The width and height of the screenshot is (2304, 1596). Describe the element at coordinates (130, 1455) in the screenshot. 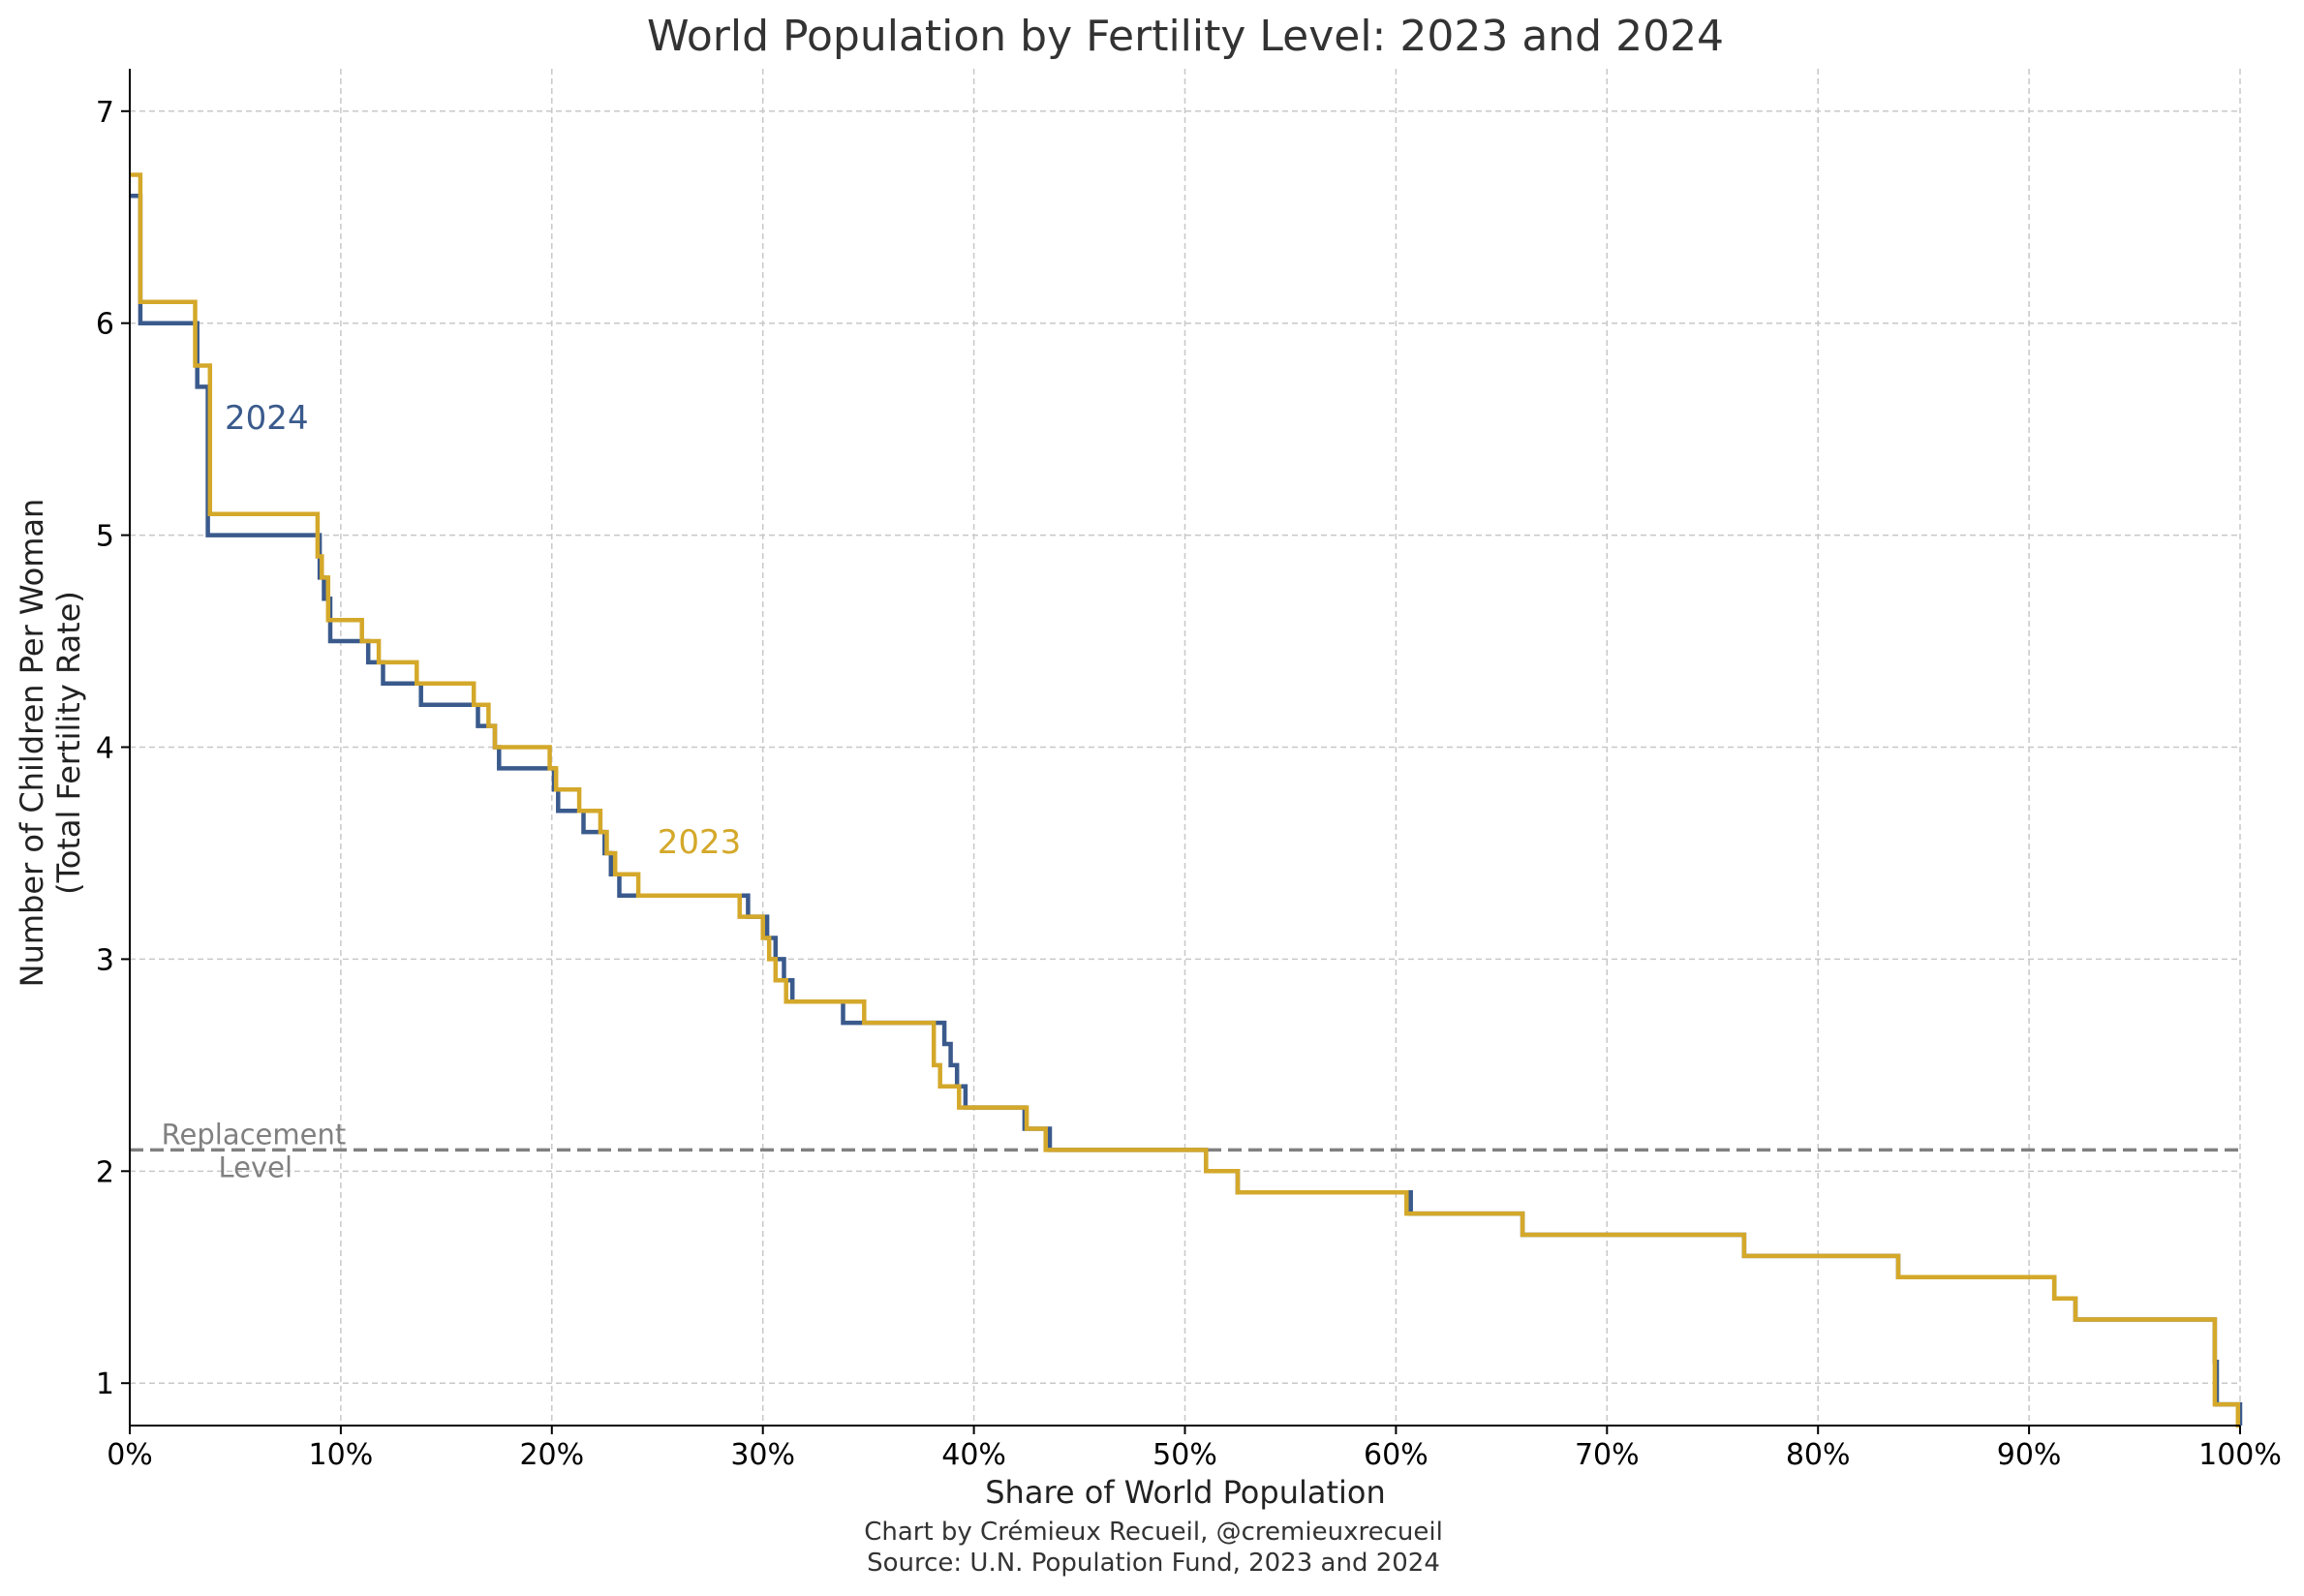

I see `x-tick-label: 0%` at that location.